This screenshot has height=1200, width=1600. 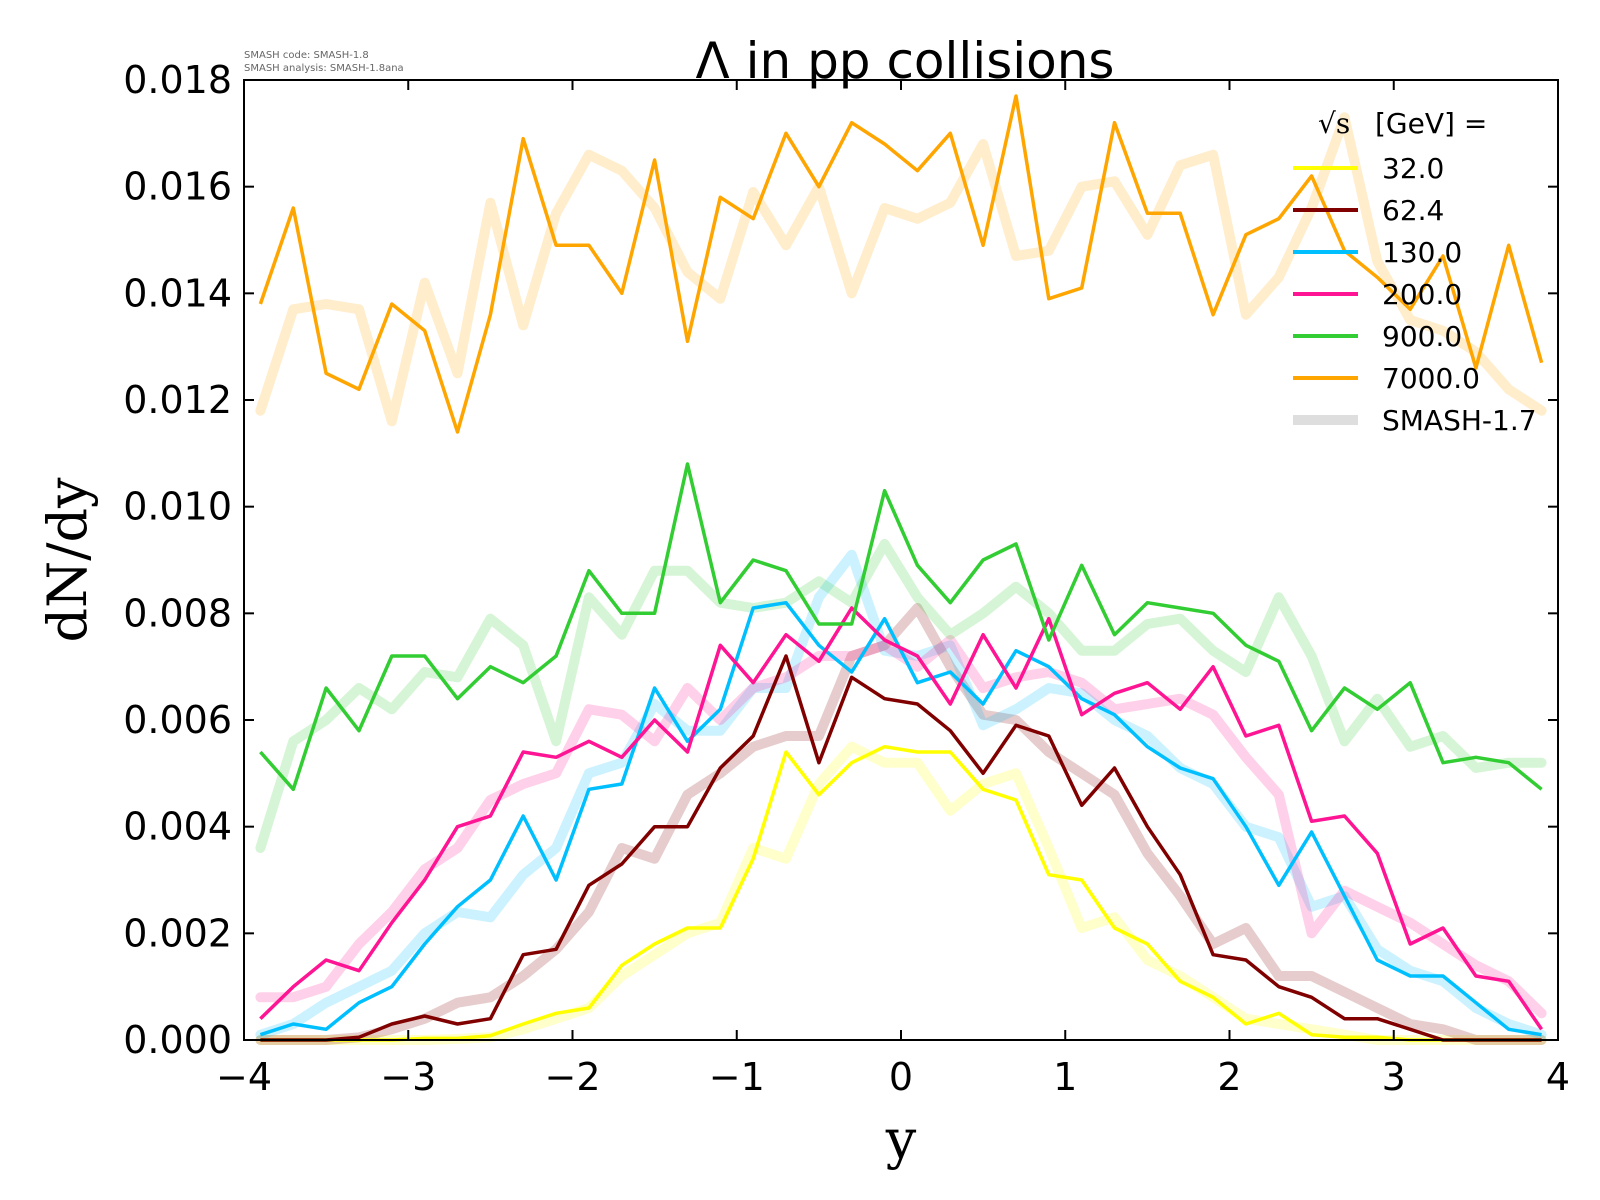 What do you see at coordinates (905, 61) in the screenshot?
I see `chart-title: Λ in pp collisions` at bounding box center [905, 61].